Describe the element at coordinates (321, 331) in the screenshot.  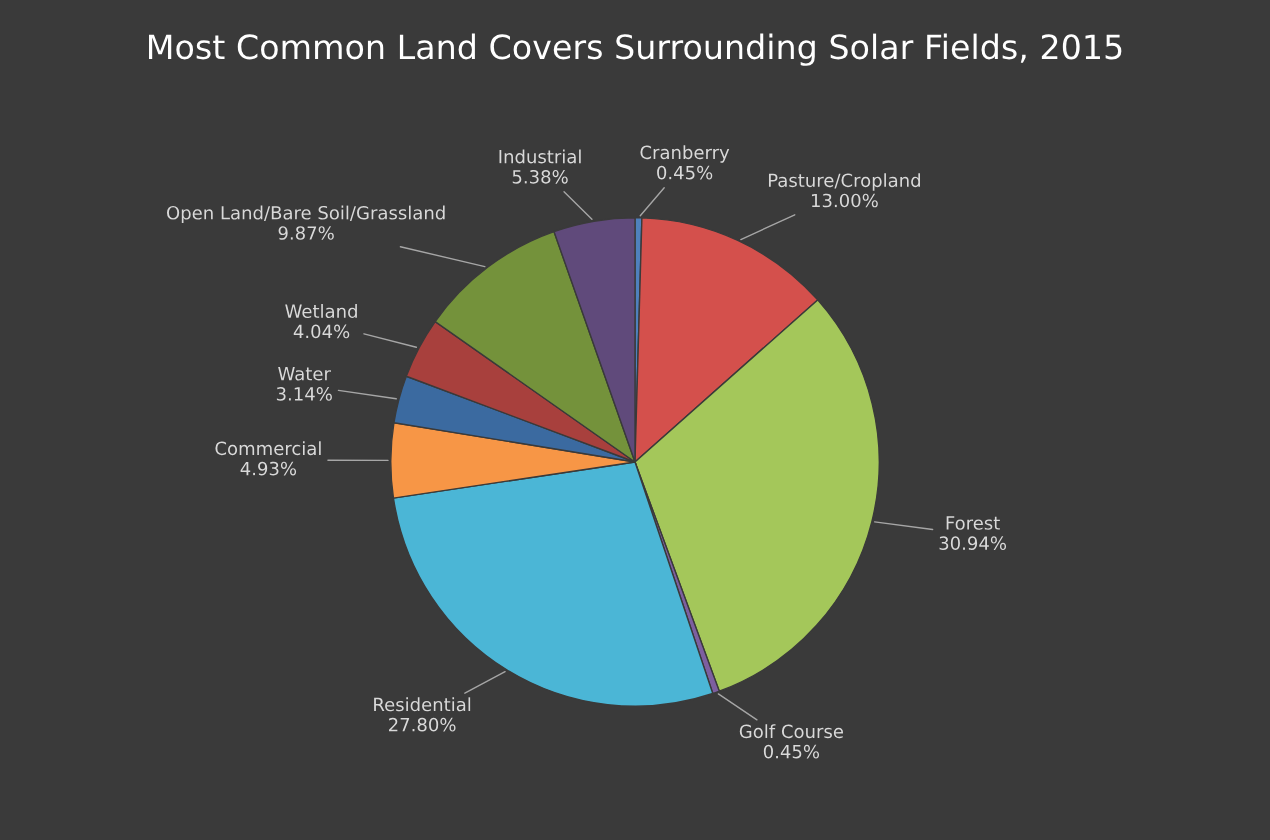
I see `data-label: 4.04%` at that location.